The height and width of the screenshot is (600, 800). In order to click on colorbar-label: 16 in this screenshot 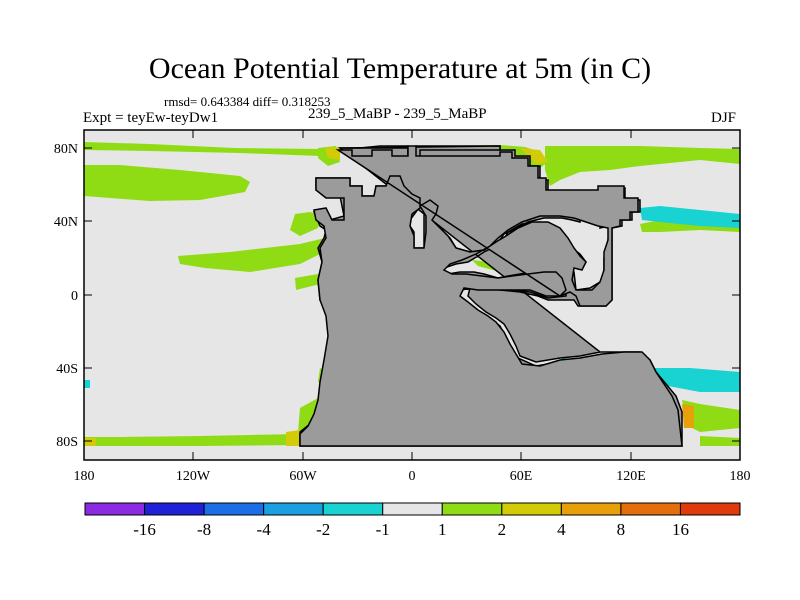, I will do `click(680, 529)`.